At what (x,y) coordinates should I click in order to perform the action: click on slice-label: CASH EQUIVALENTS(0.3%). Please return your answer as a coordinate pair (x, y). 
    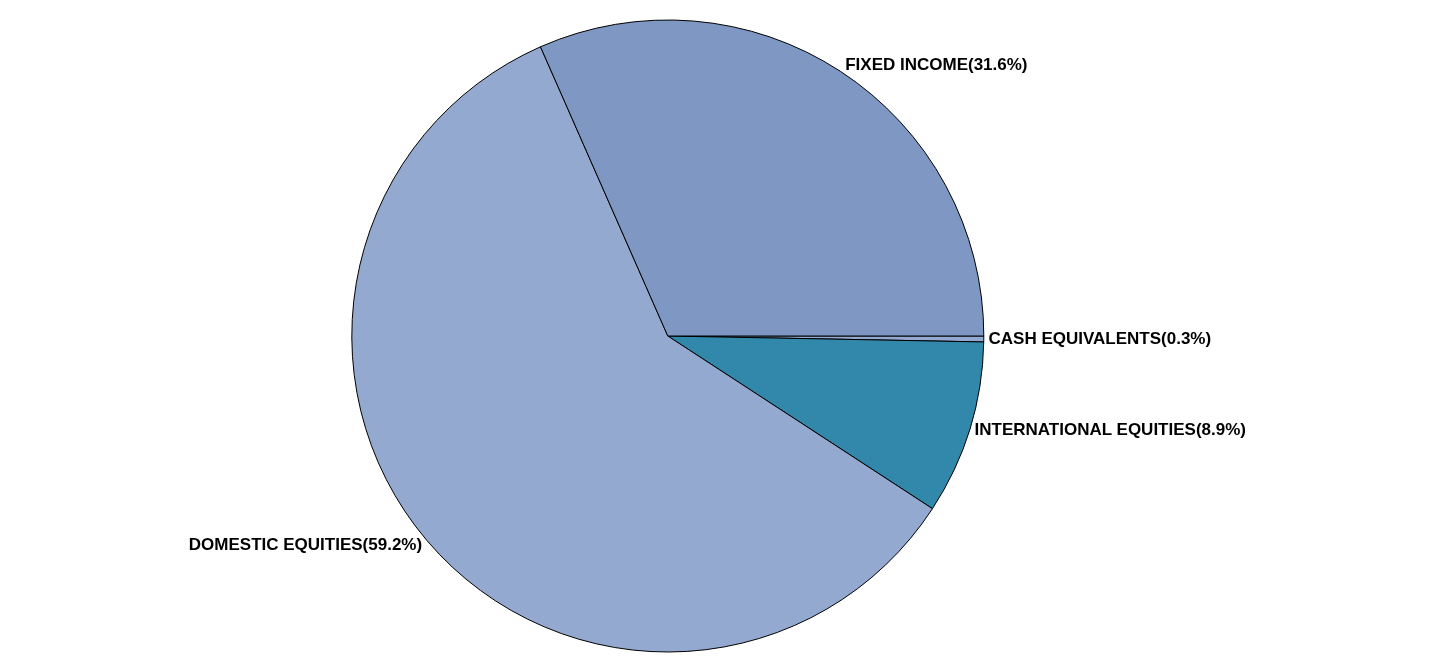
    Looking at the image, I should click on (1100, 339).